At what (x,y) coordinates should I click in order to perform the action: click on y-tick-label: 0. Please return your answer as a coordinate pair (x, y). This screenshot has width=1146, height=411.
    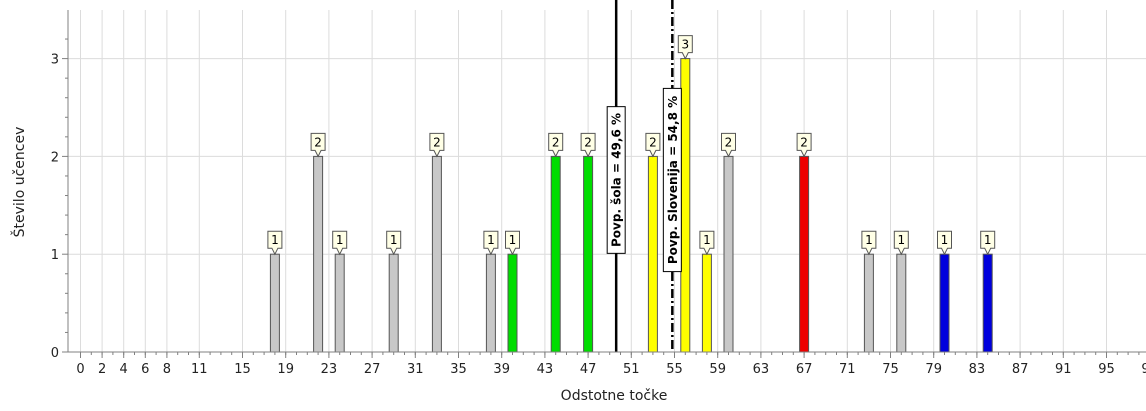
    Looking at the image, I should click on (55, 353).